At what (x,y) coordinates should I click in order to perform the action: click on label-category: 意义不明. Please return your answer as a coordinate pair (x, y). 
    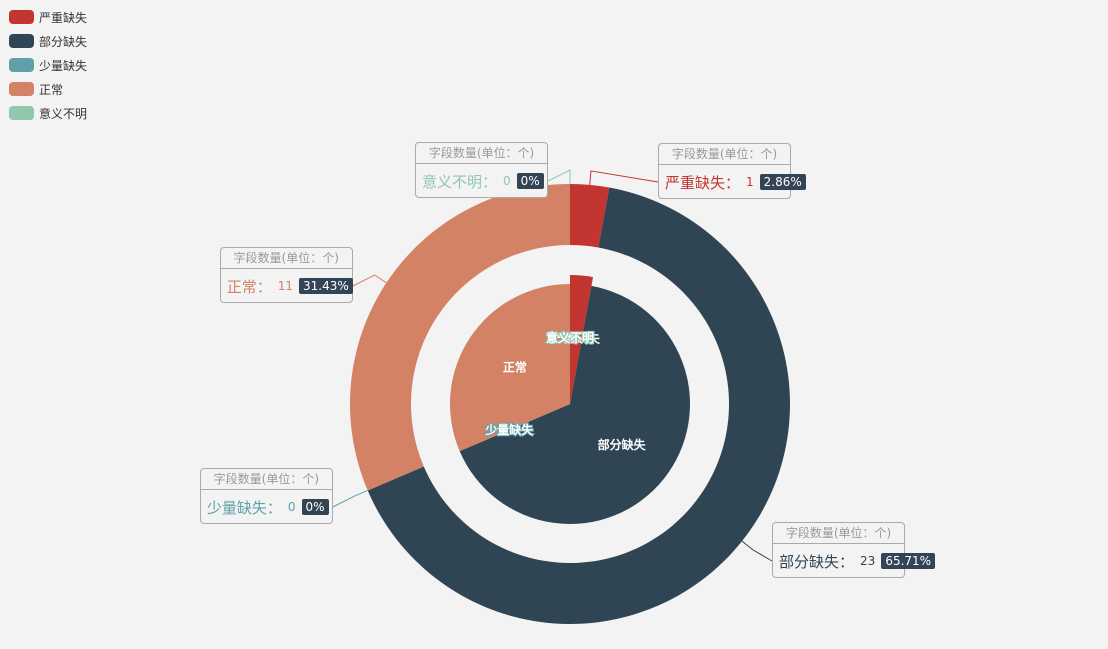
    Looking at the image, I should click on (452, 181).